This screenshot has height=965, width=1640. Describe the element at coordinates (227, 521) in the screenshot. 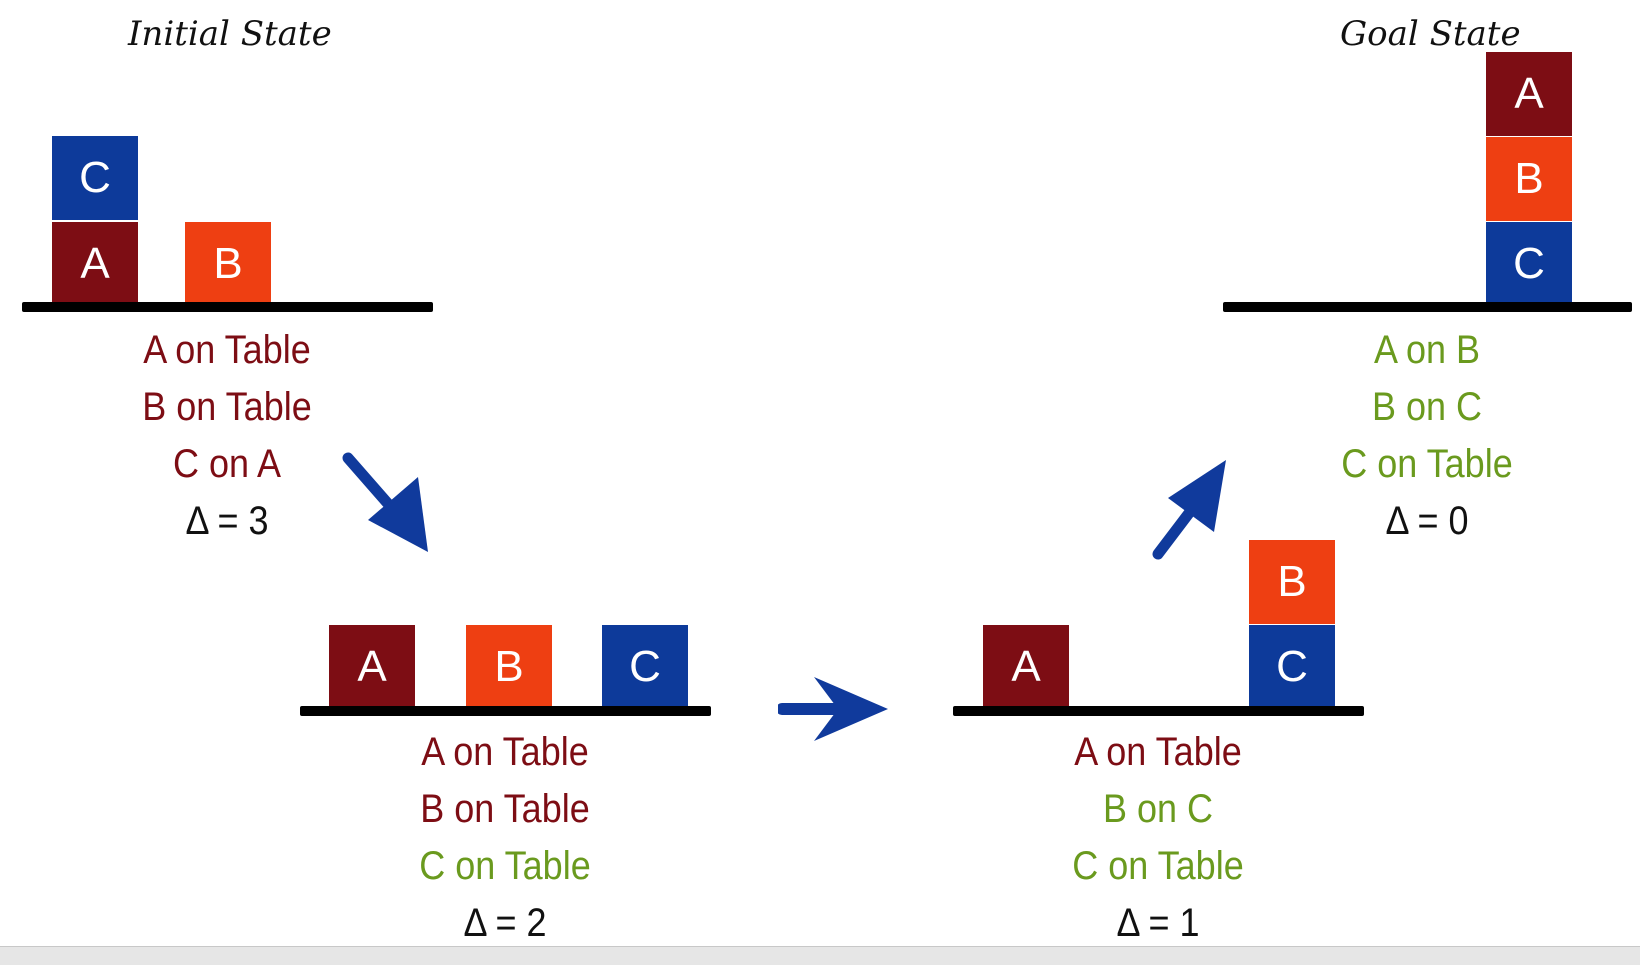

I see `initial-delta: Δ = 3` at that location.